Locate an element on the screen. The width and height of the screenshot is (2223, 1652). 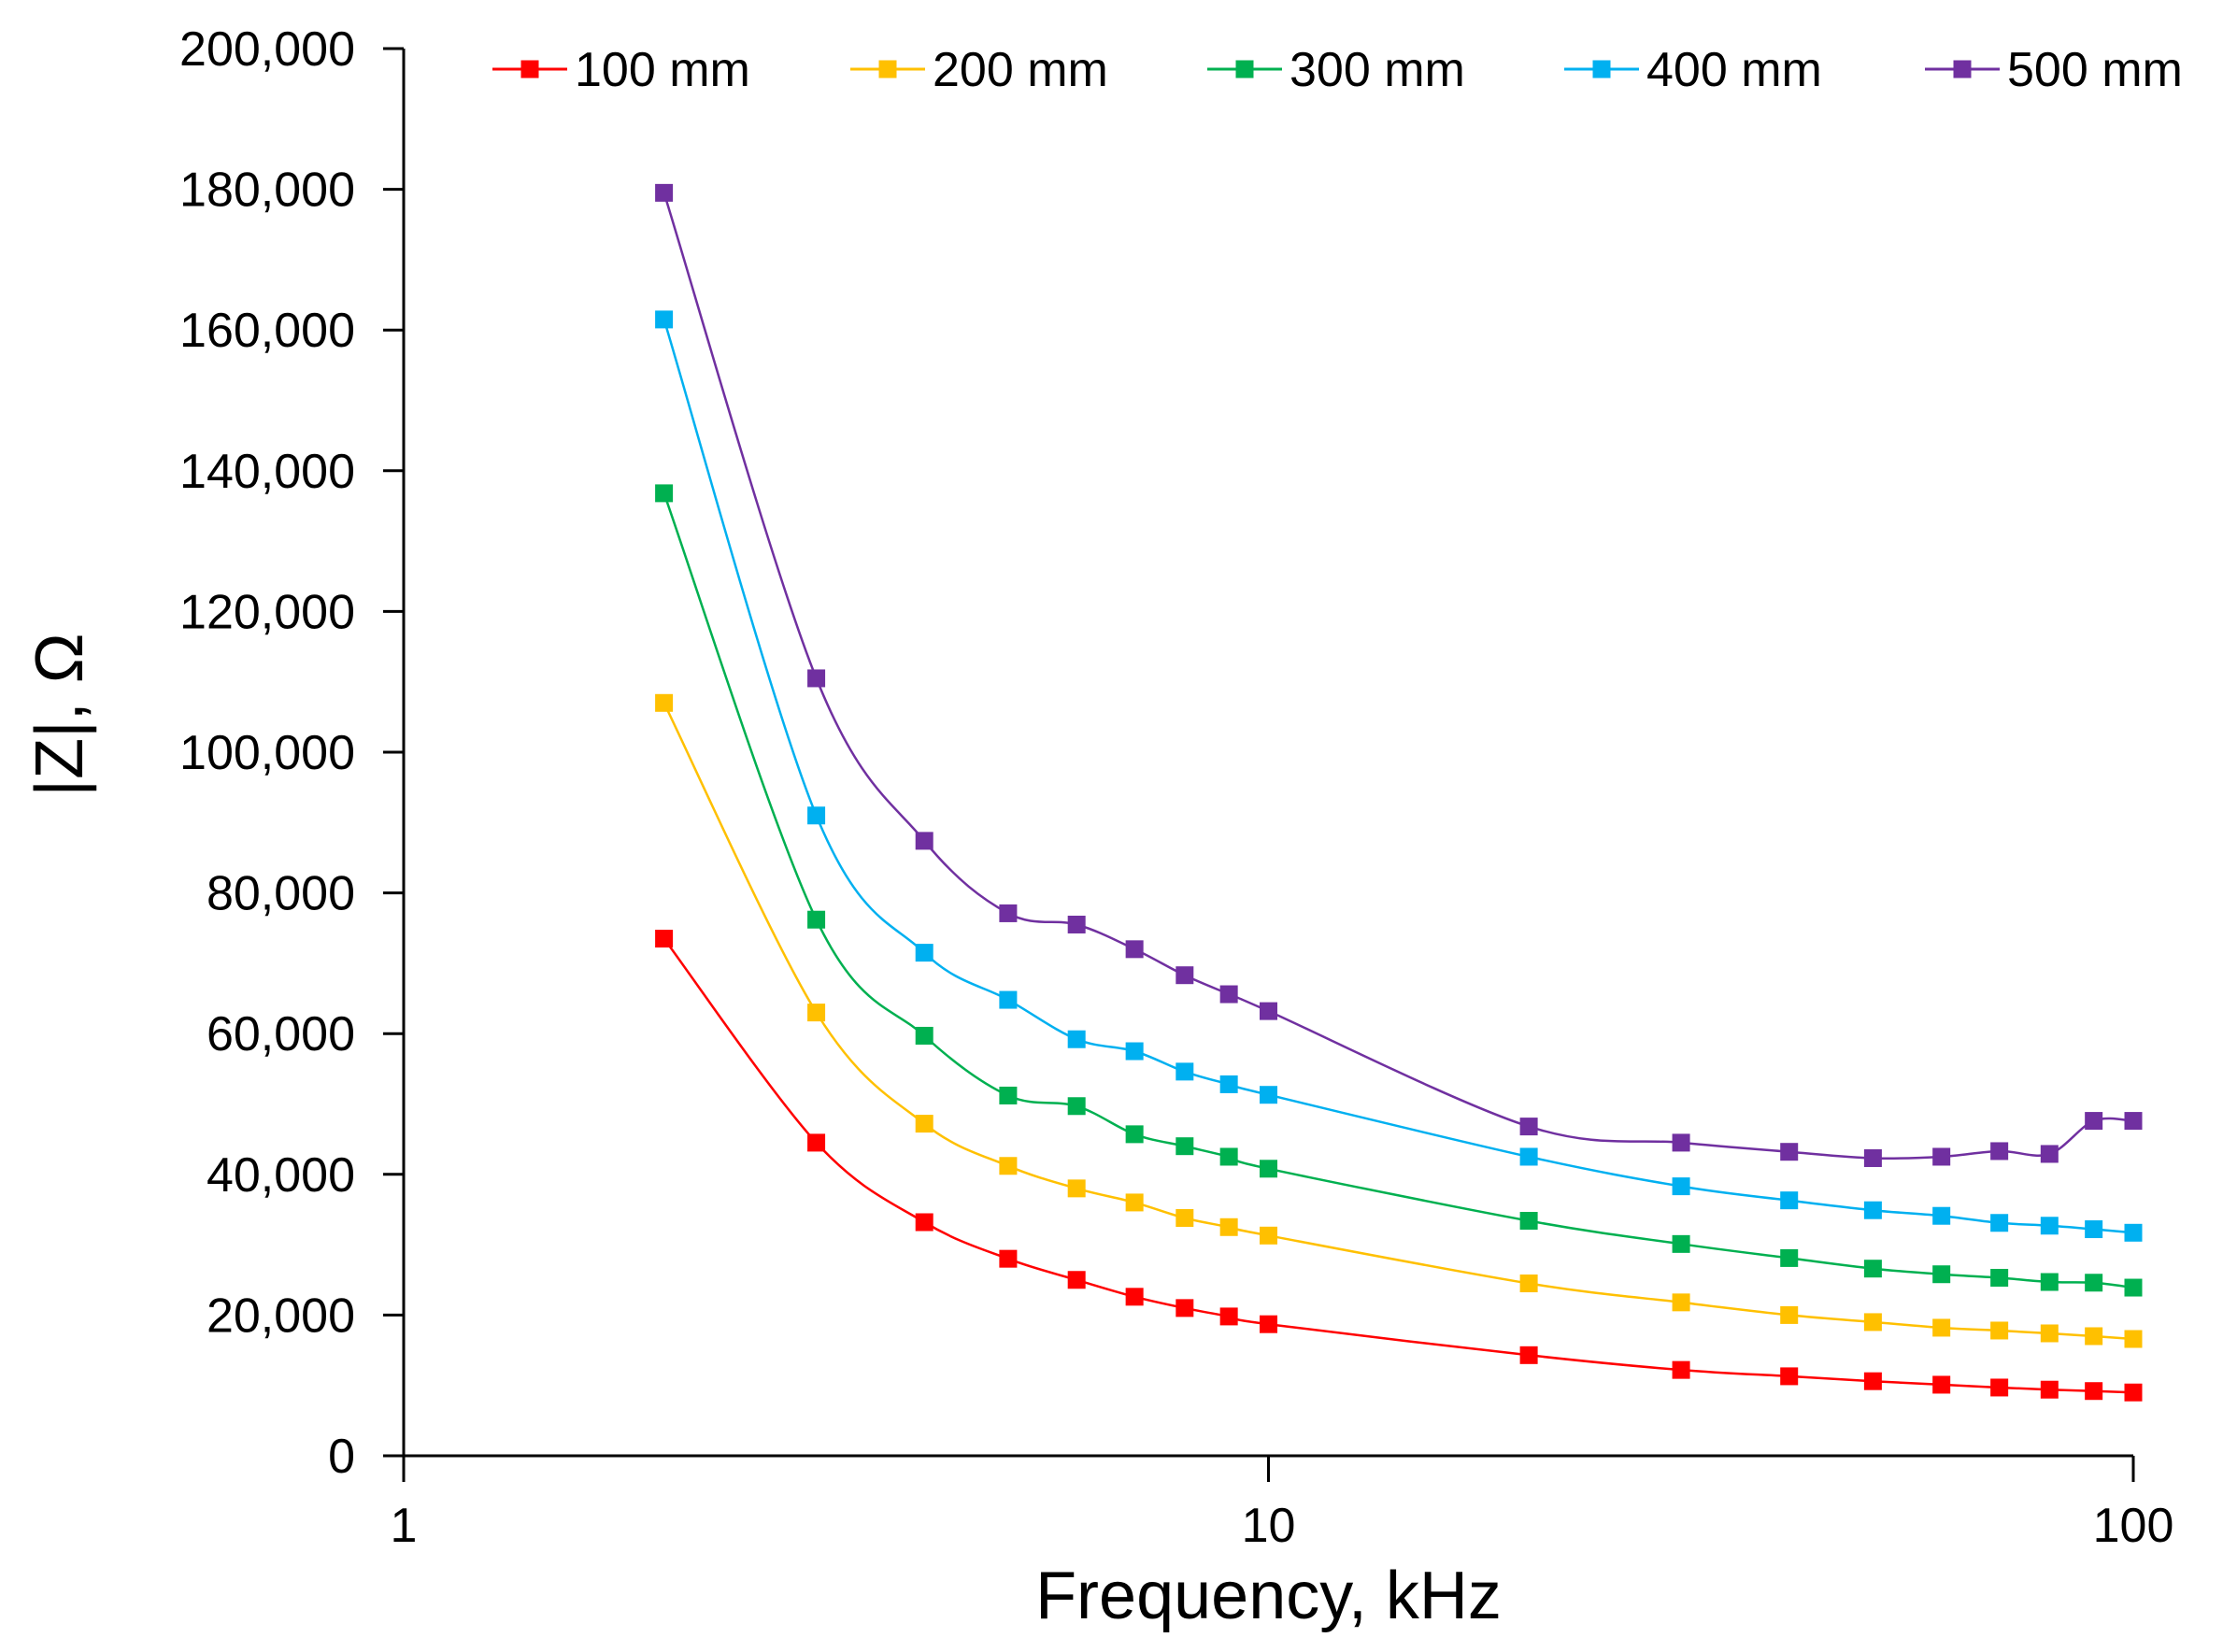
y-axis-title: |Z|, Ω is located at coordinates (59, 715).